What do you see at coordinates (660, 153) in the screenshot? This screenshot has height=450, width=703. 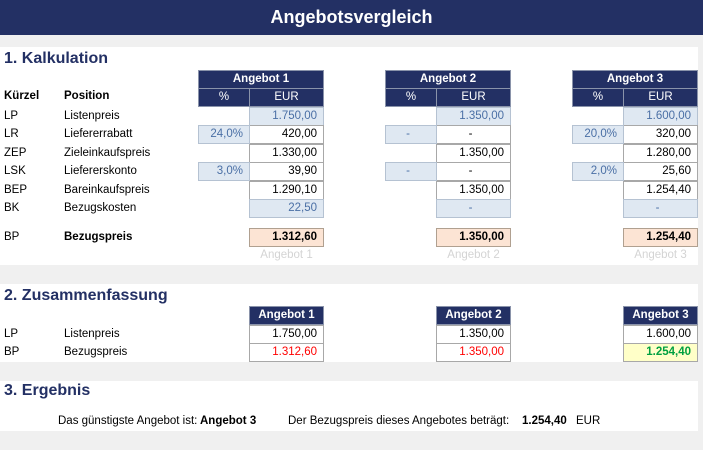 I see `value-zep: 1.280,00` at bounding box center [660, 153].